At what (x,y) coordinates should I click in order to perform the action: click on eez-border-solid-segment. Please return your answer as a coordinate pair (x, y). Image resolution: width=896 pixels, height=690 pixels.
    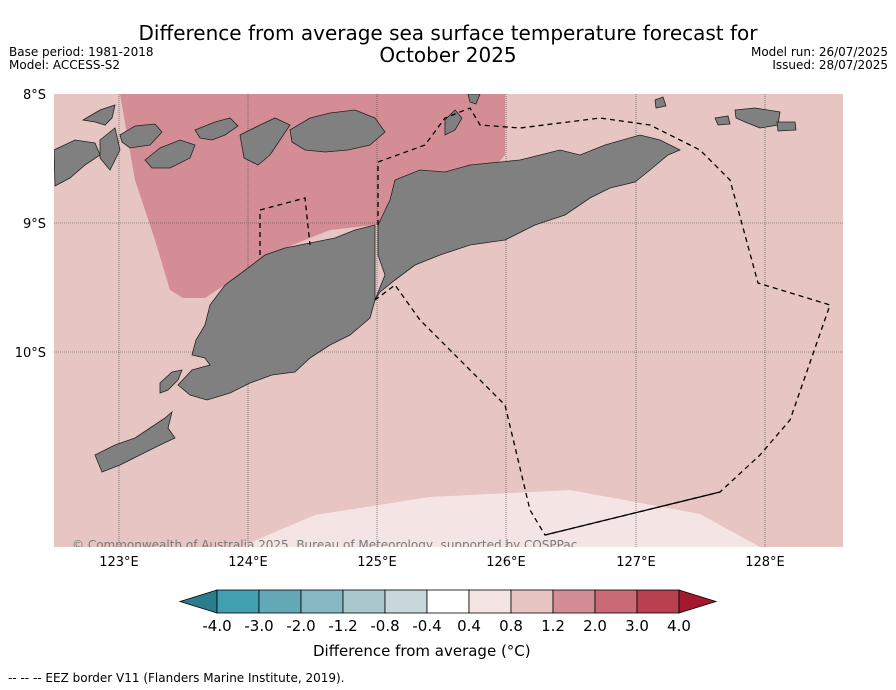
    Looking at the image, I should click on (632, 513).